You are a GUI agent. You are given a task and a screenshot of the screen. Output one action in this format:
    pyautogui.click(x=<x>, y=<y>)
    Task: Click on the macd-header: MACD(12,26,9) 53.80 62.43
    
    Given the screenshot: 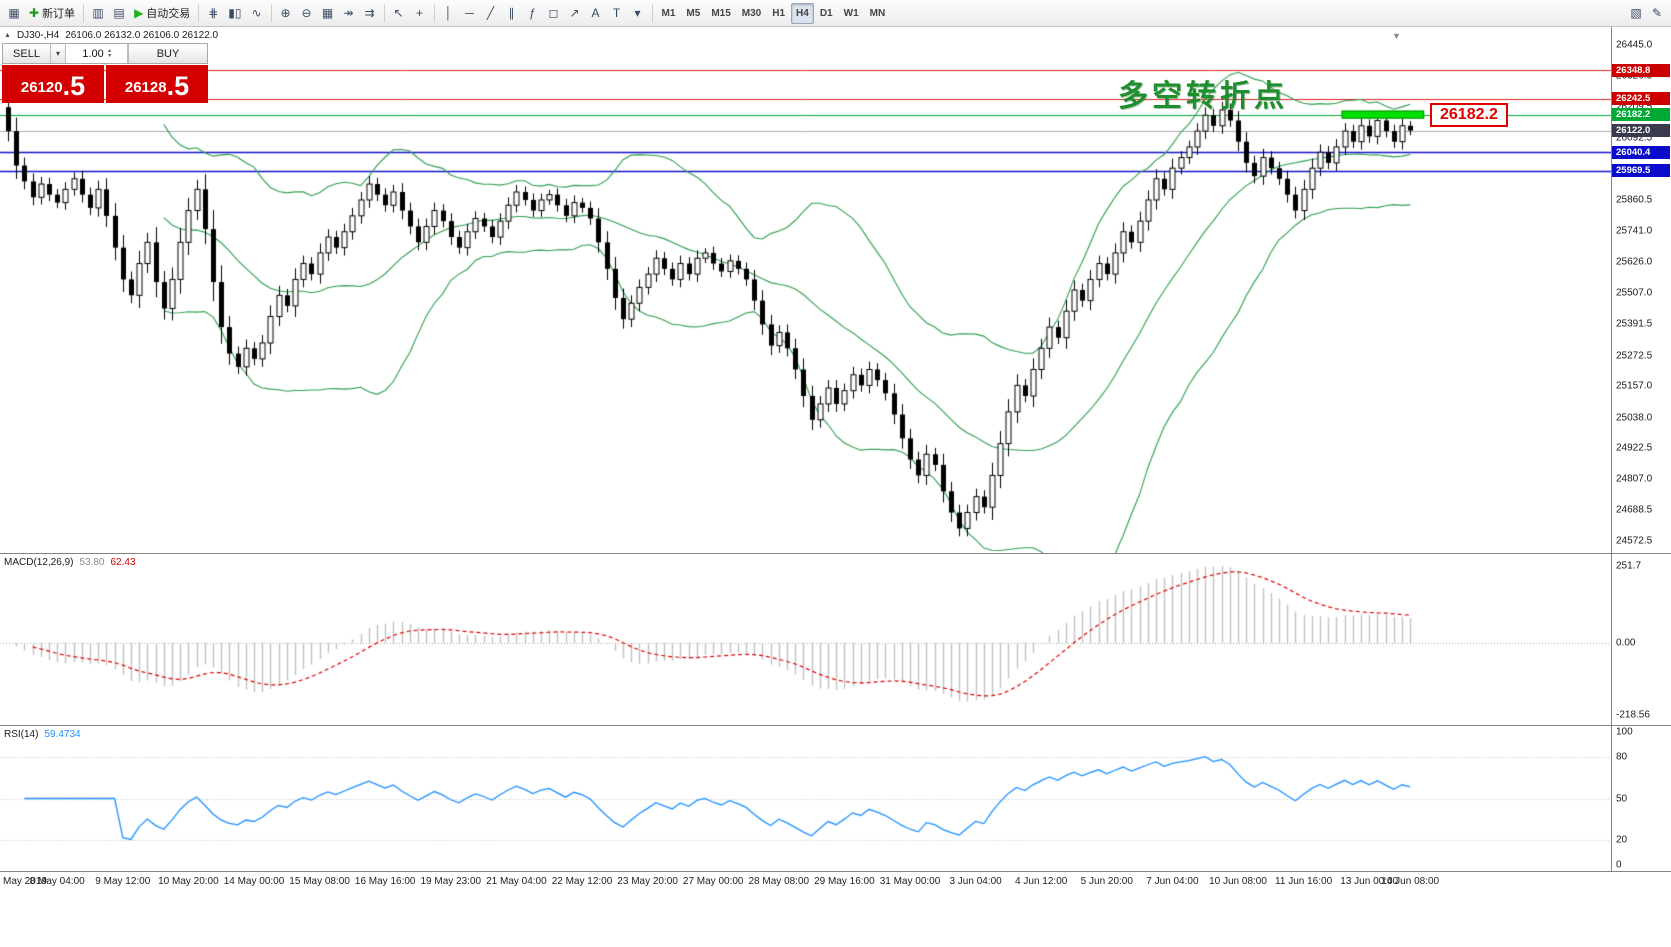 What is the action you would take?
    pyautogui.click(x=70, y=562)
    